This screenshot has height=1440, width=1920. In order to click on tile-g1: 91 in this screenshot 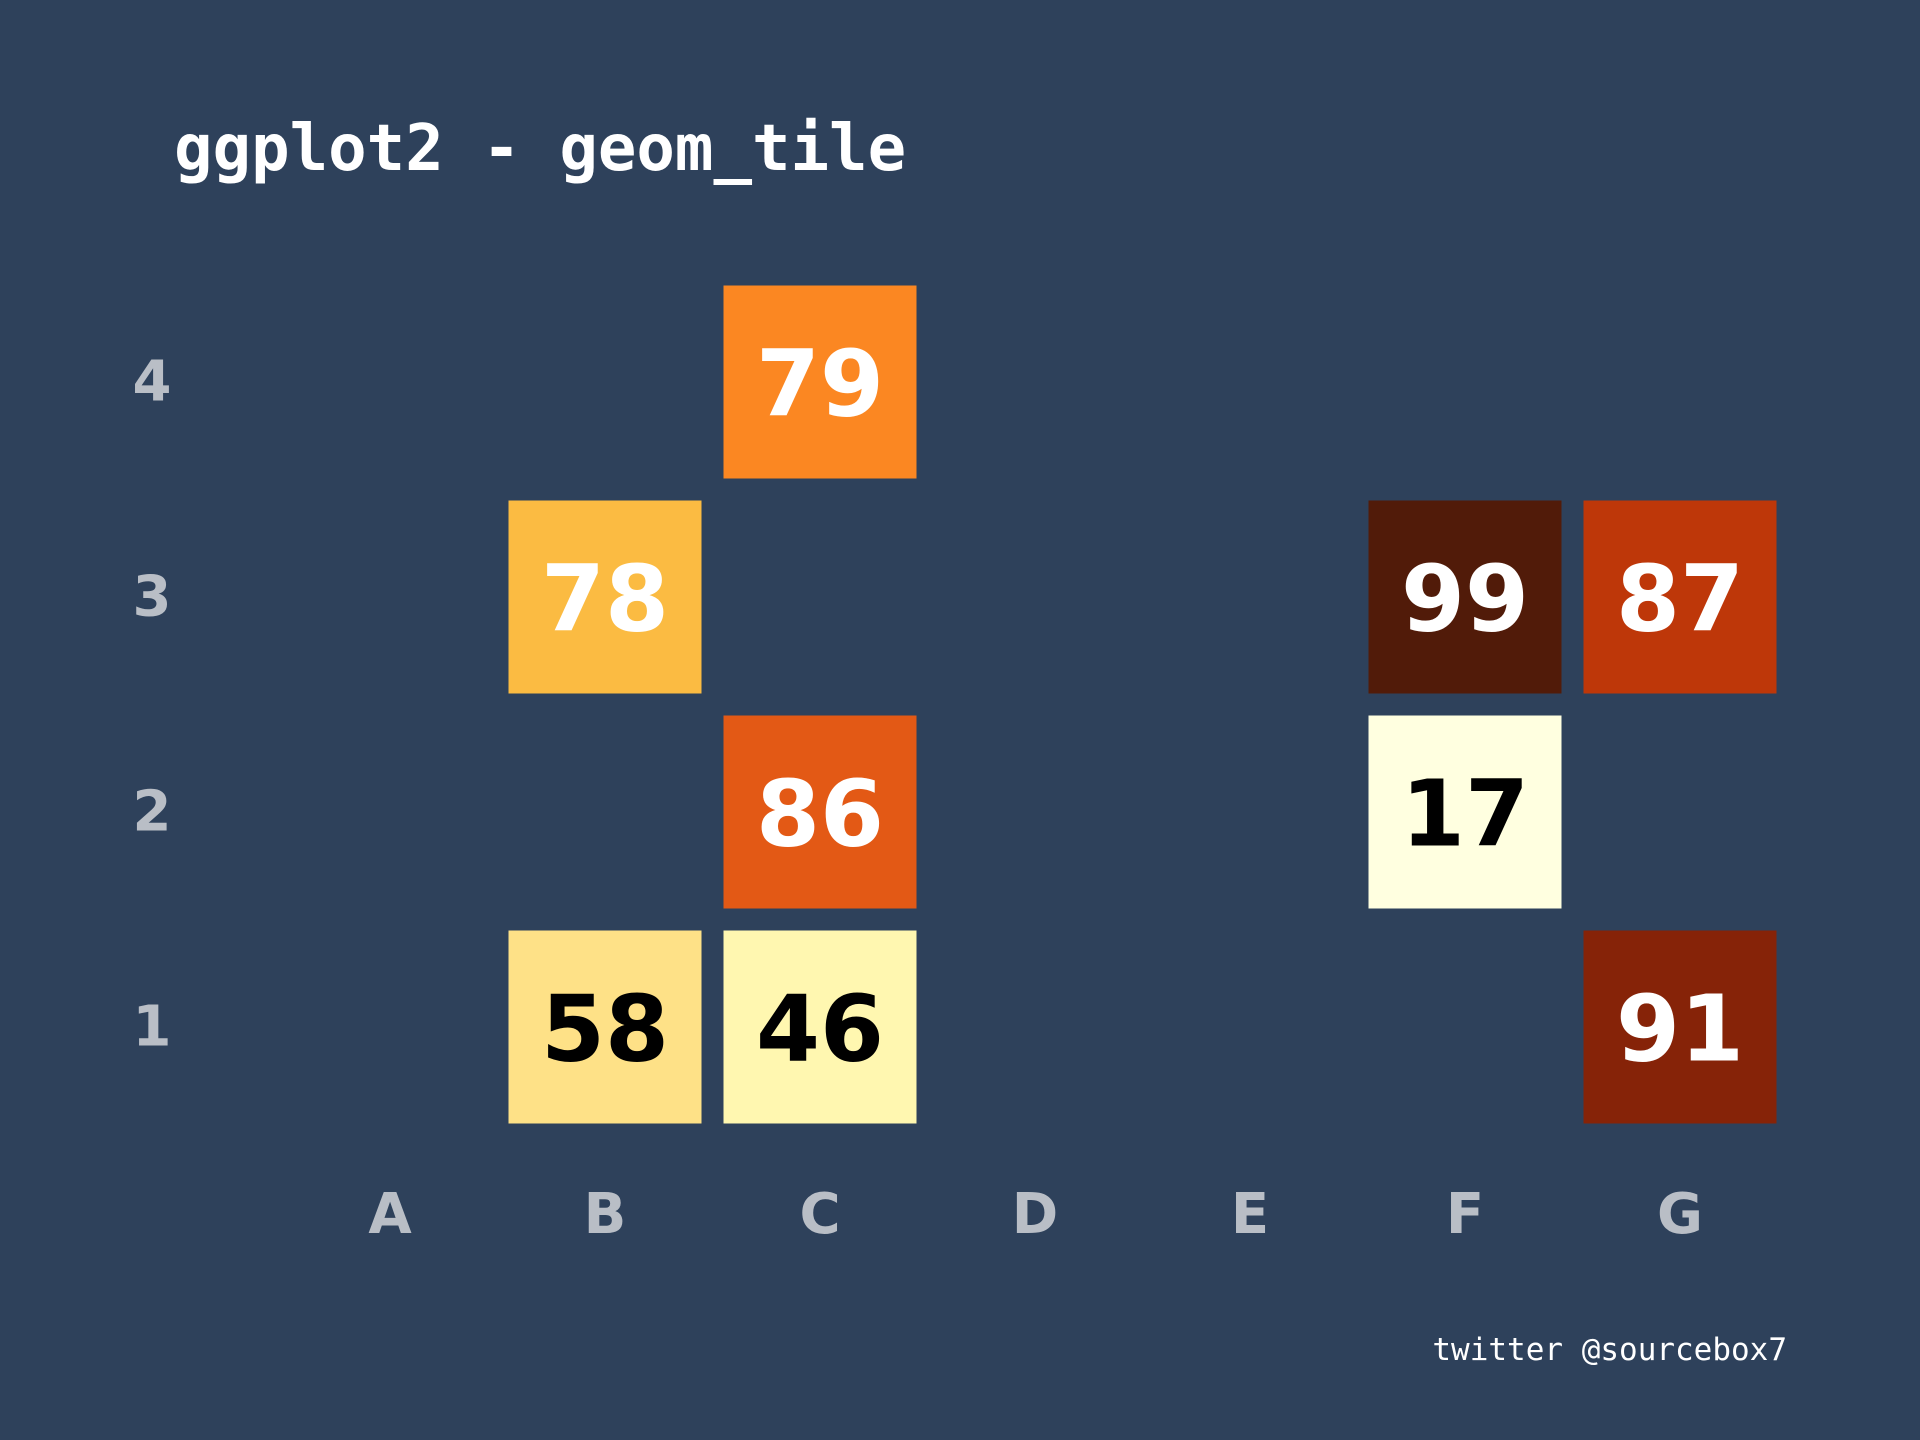, I will do `click(1680, 1027)`.